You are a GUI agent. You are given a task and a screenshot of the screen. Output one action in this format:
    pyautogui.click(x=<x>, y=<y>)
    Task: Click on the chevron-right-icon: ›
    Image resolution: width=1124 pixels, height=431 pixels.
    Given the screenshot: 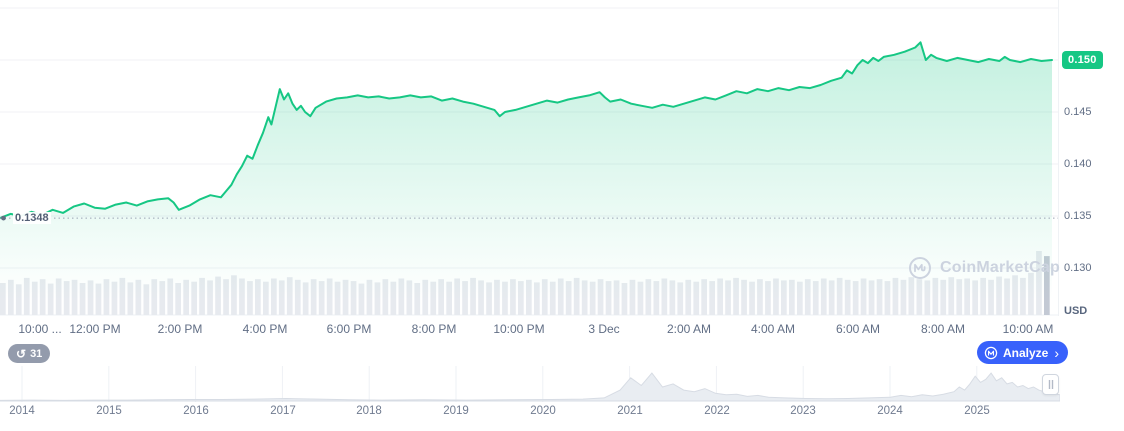 What is the action you would take?
    pyautogui.click(x=1057, y=352)
    